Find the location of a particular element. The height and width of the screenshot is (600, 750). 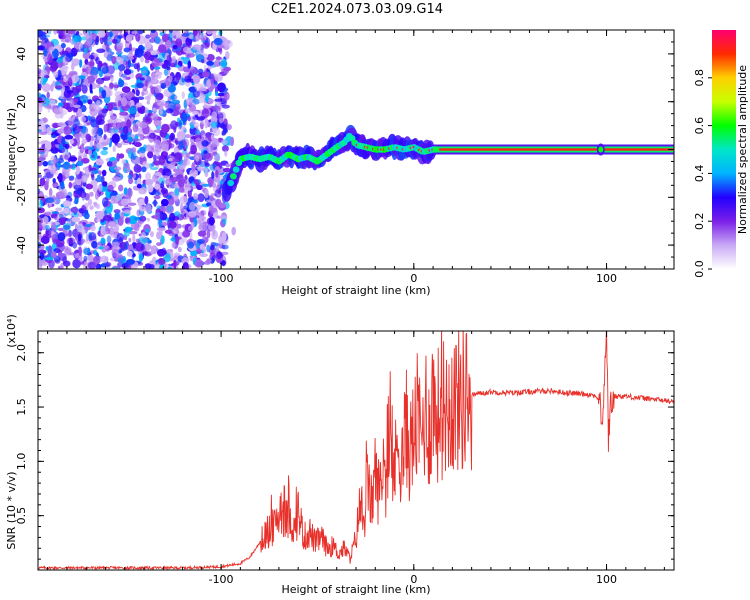

y-tick-label: 40 is located at coordinates (21, 54).